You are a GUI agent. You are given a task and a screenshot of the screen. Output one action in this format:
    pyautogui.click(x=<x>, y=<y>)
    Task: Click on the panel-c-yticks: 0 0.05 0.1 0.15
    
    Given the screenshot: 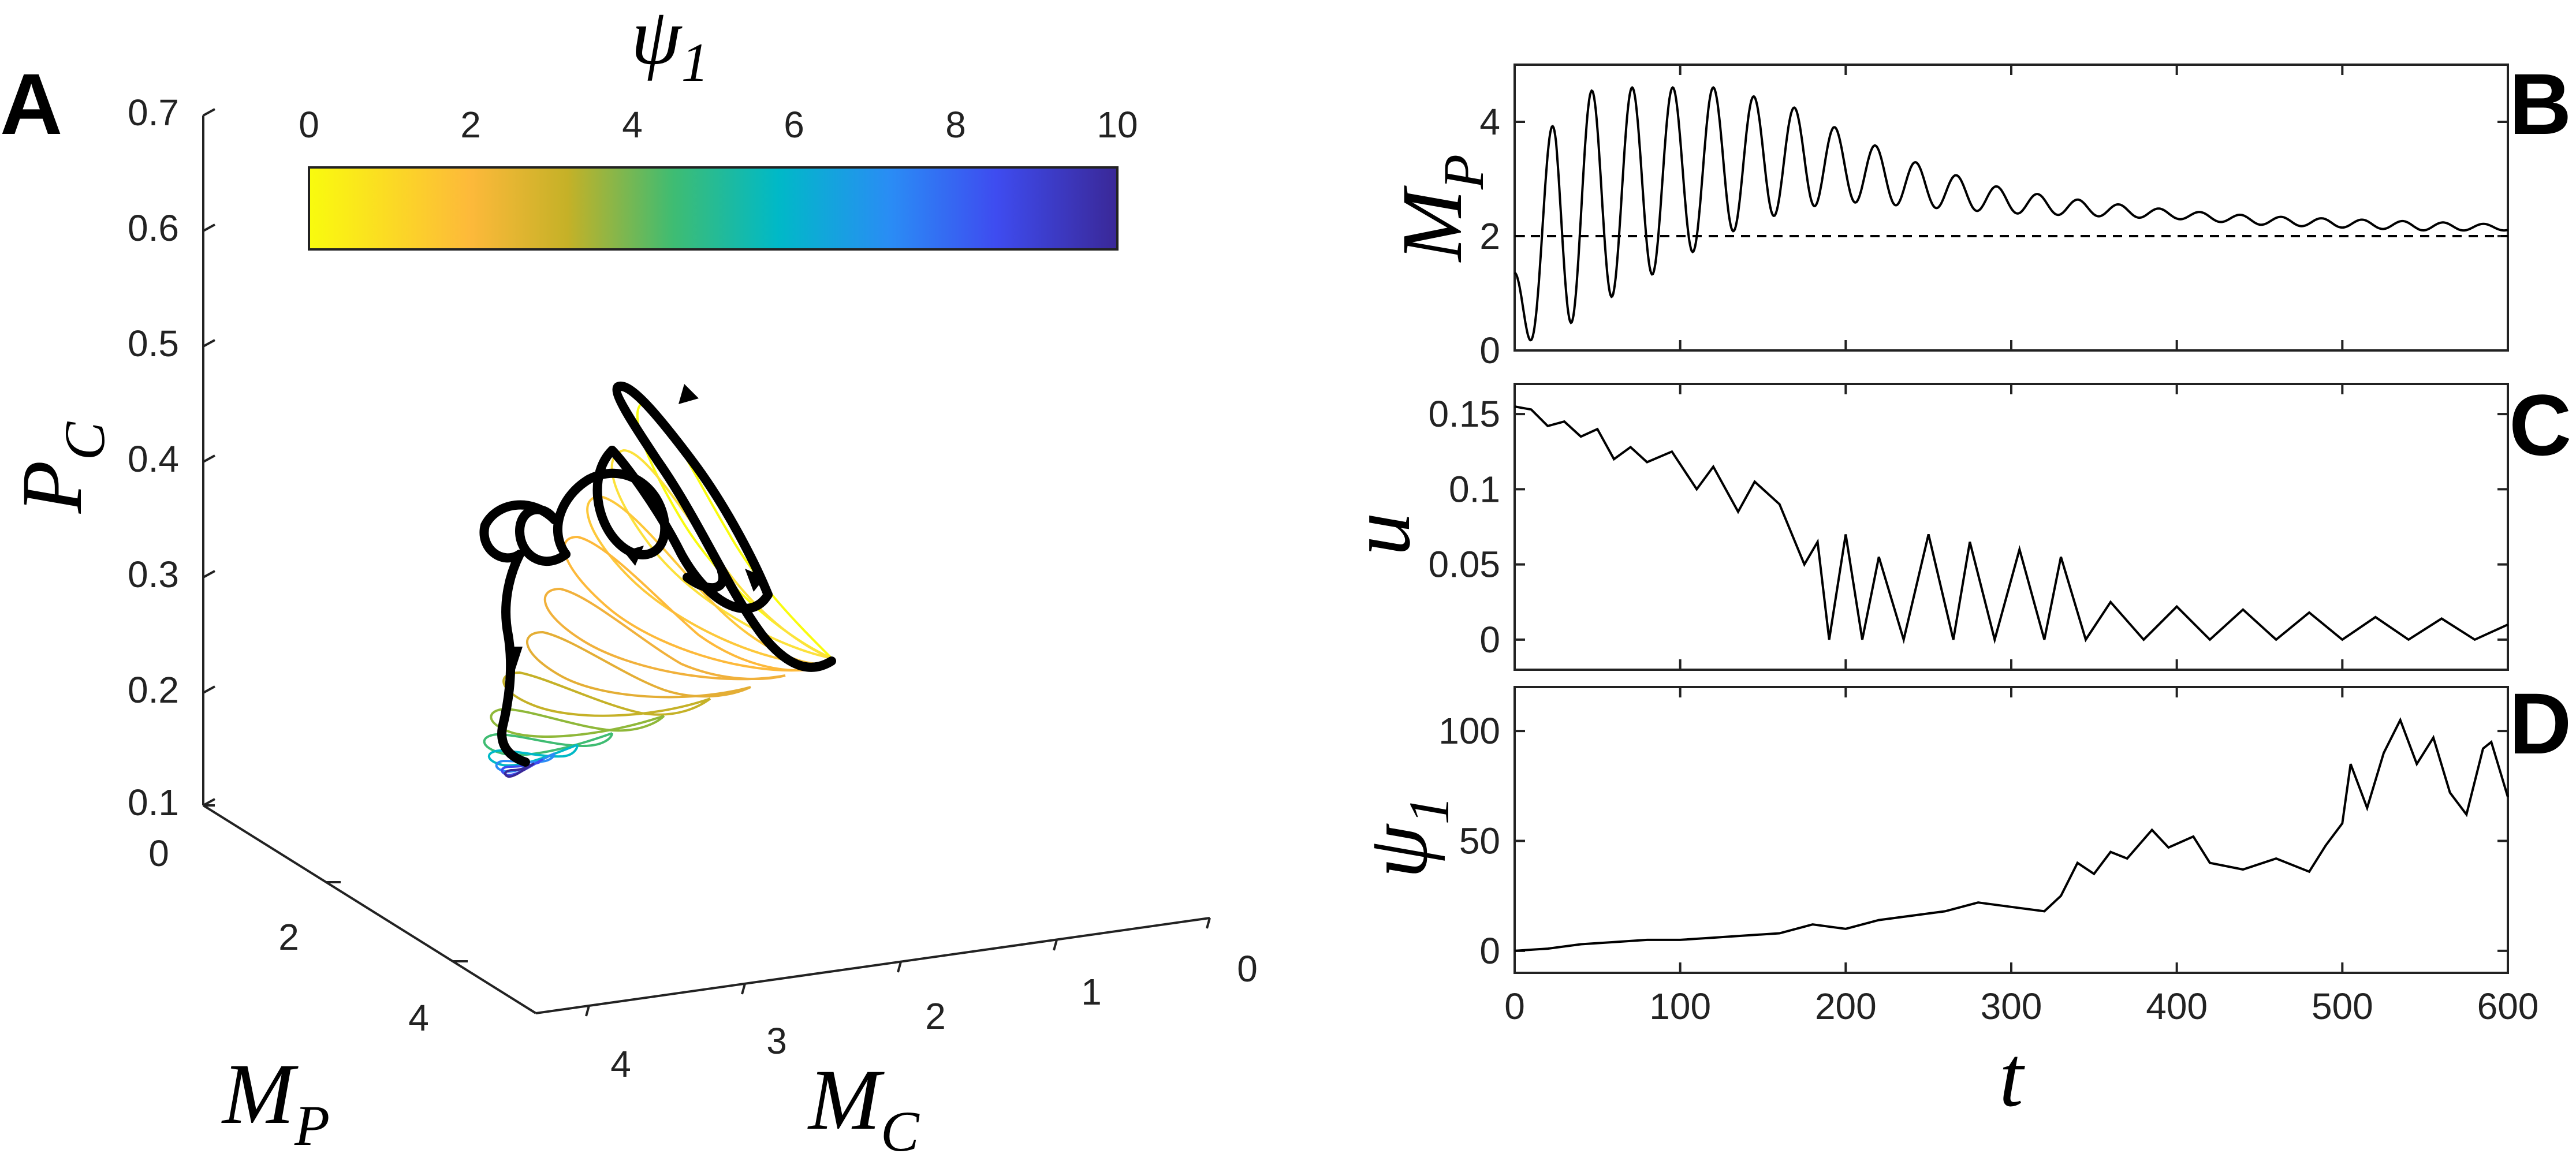 What is the action you would take?
    pyautogui.click(x=1968, y=526)
    